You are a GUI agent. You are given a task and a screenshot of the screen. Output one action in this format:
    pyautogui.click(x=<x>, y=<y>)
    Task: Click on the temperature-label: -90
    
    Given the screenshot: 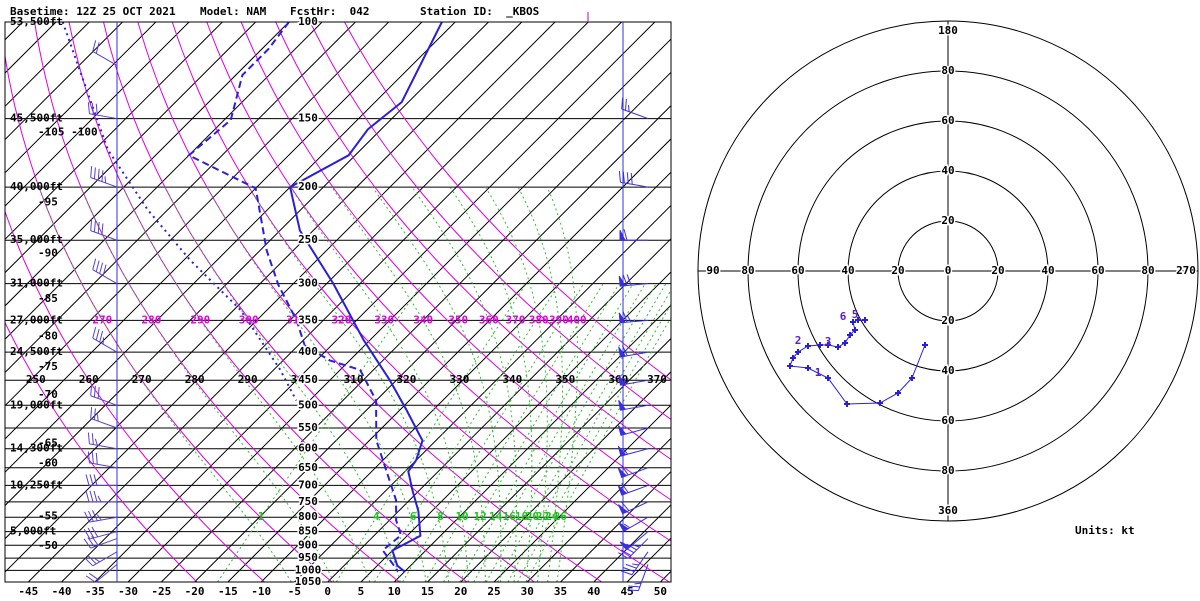 What is the action you would take?
    pyautogui.click(x=48, y=253)
    